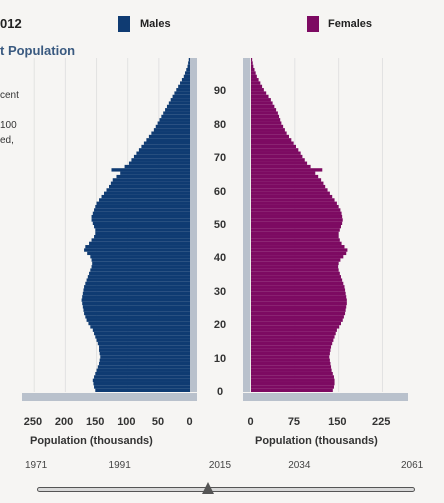 The height and width of the screenshot is (503, 444). I want to click on age-label: 90, so click(220, 91).